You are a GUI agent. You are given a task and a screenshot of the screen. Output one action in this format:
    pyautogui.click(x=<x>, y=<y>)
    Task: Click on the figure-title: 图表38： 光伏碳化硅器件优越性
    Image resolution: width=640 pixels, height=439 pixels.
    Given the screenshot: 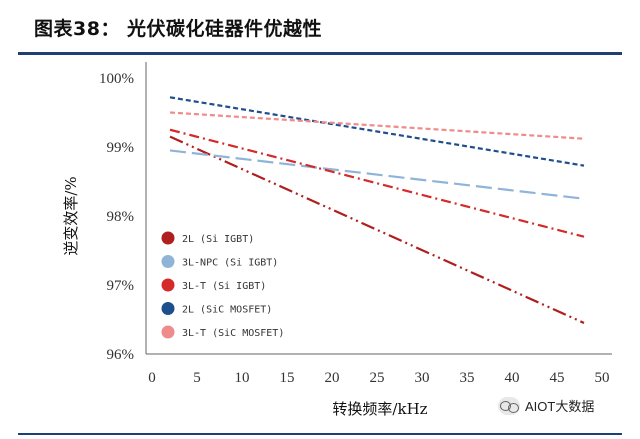 What is the action you would take?
    pyautogui.click(x=178, y=29)
    